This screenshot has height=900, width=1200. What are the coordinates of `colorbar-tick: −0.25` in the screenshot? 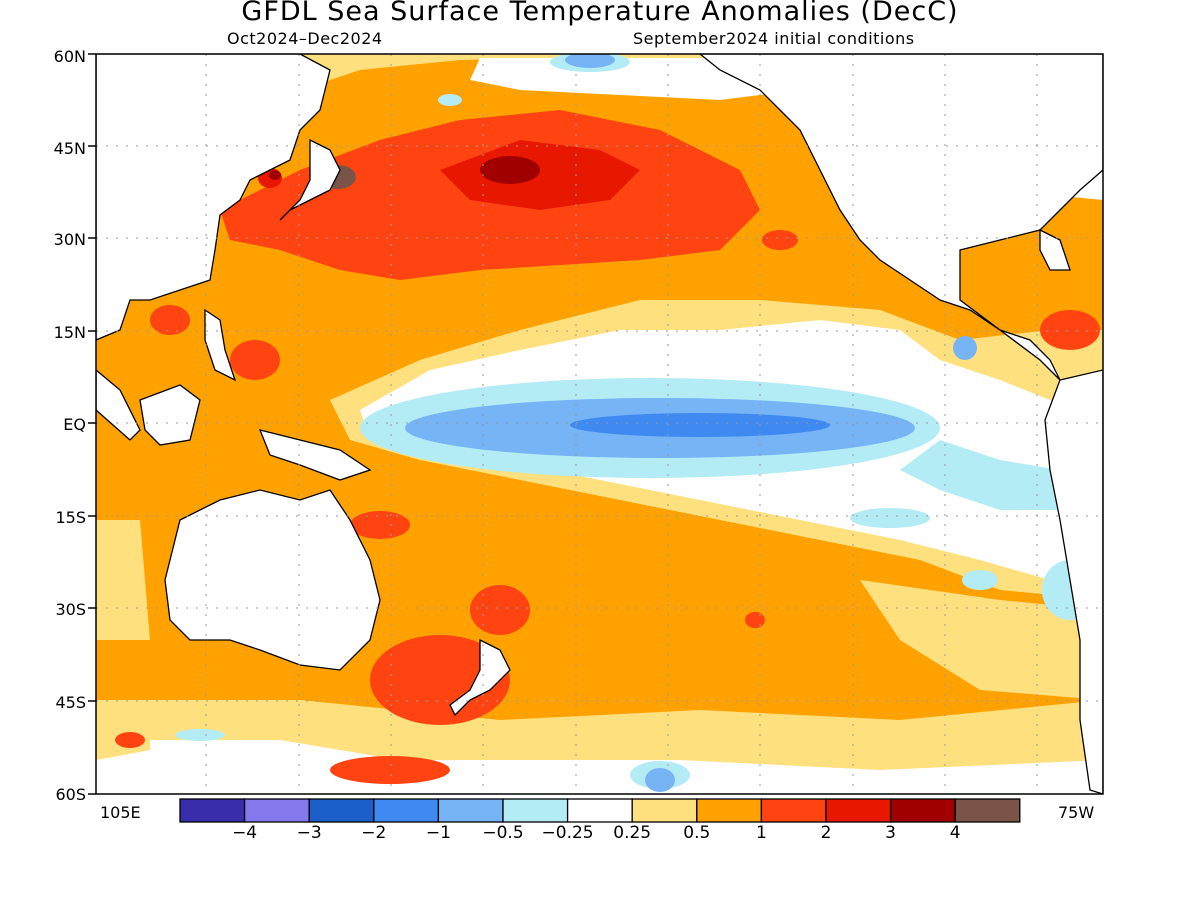 It's located at (567, 833).